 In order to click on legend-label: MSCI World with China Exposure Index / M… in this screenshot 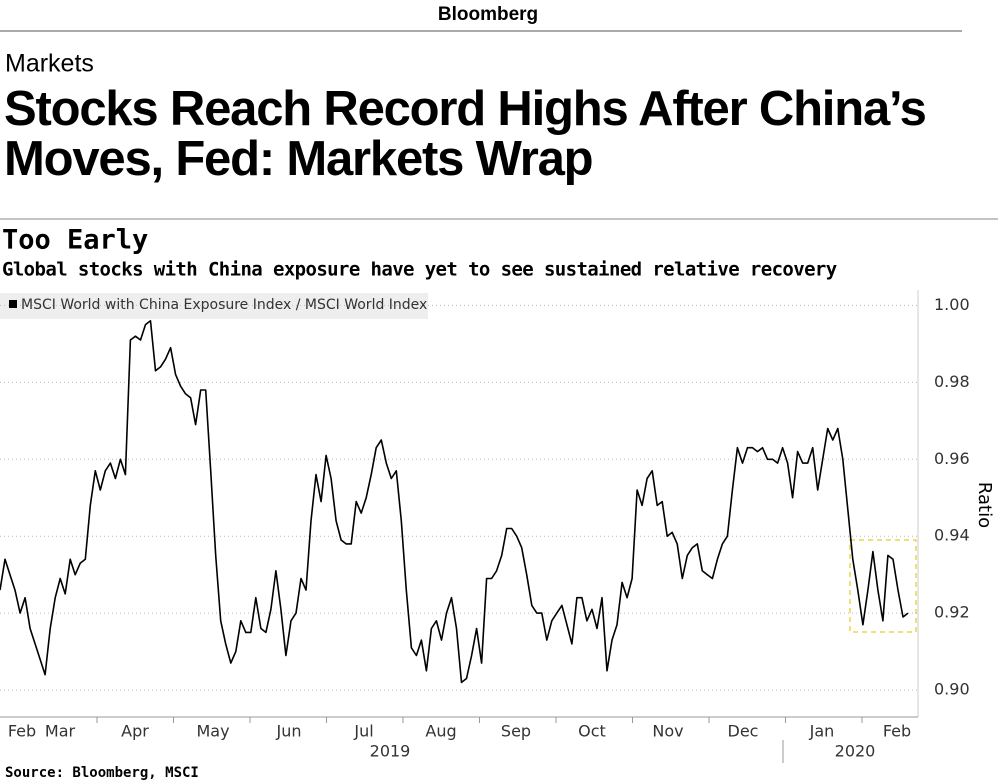, I will do `click(224, 305)`.